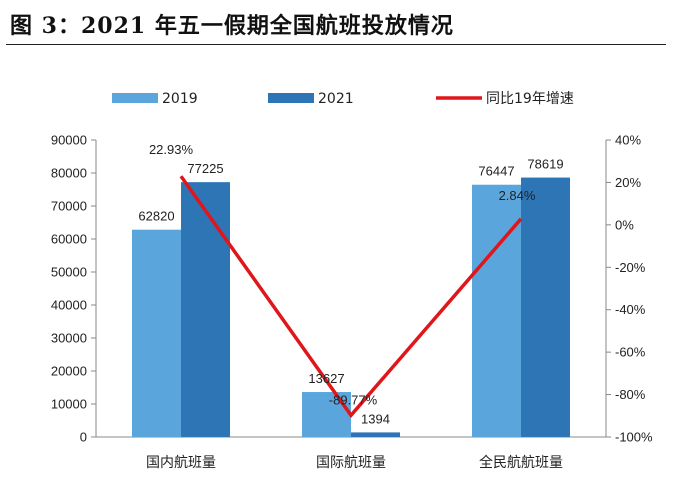 This screenshot has width=686, height=484. What do you see at coordinates (69, 206) in the screenshot?
I see `left-axis-tick-label: 70000` at bounding box center [69, 206].